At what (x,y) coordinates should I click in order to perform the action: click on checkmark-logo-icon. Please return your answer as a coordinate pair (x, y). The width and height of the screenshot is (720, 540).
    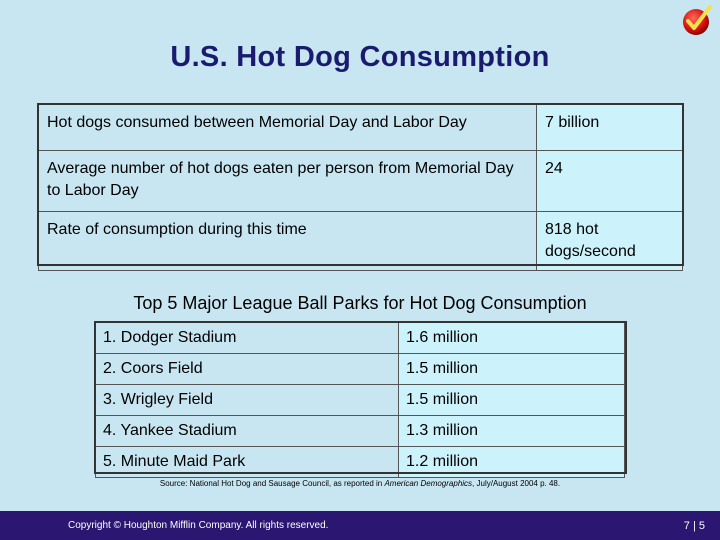
    Looking at the image, I should click on (697, 20).